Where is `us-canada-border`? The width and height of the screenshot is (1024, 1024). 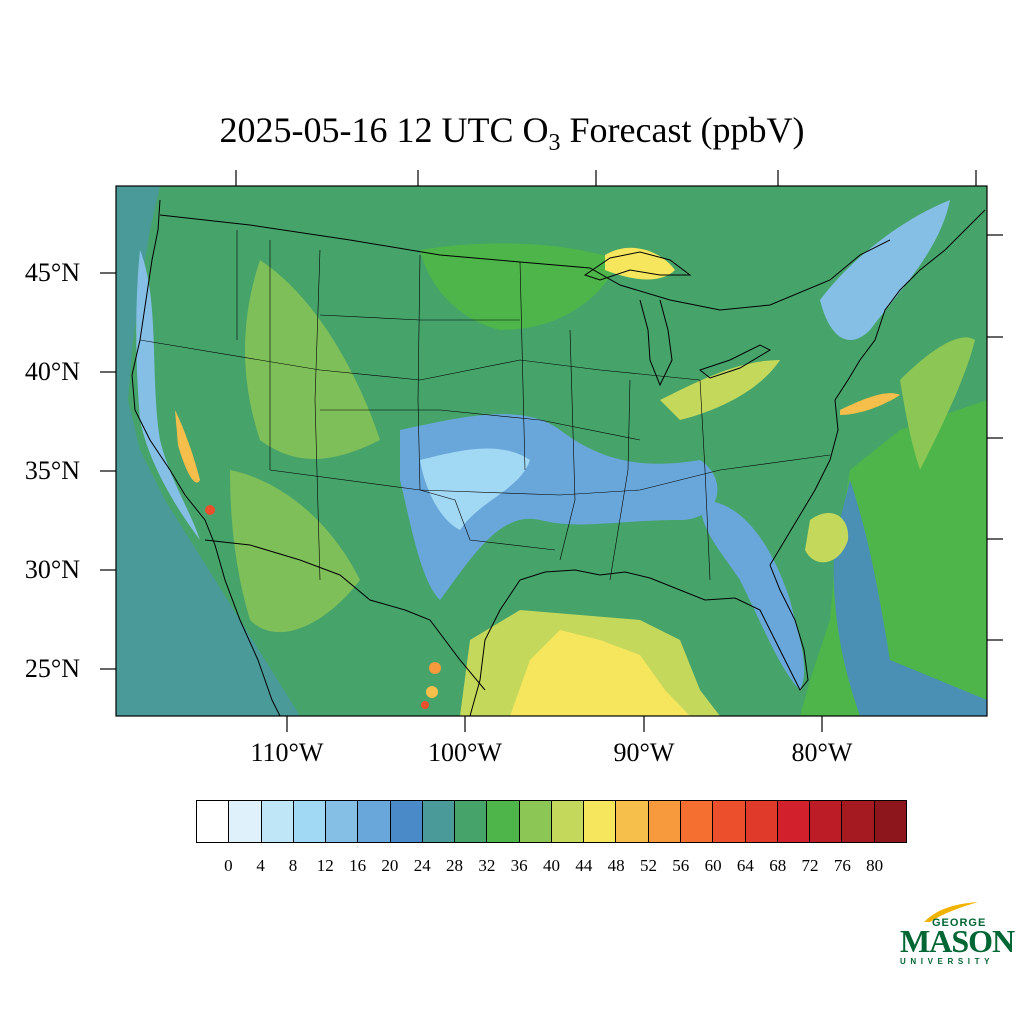
us-canada-border is located at coordinates (525, 262).